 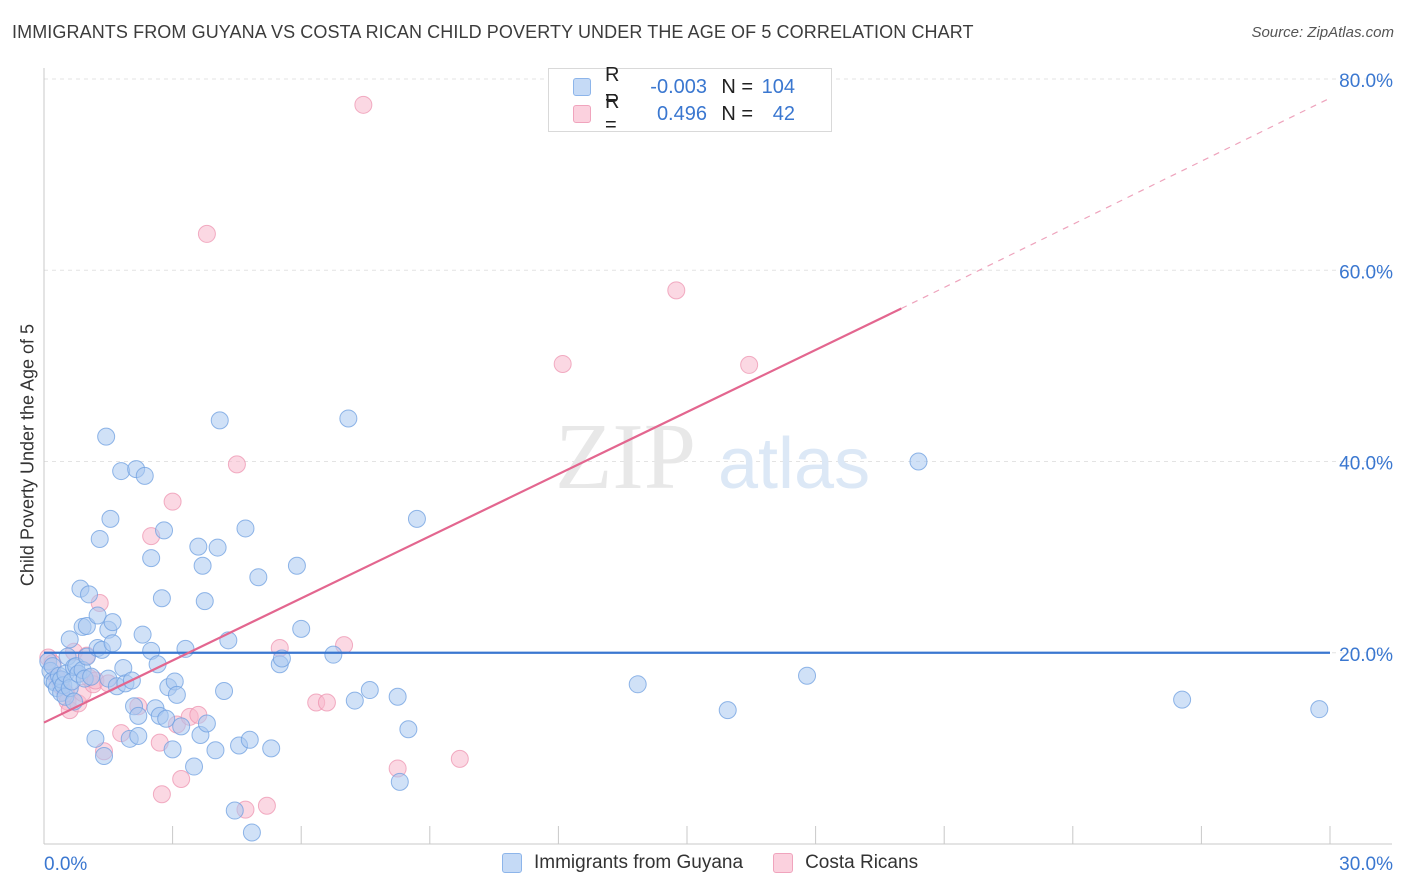 What do you see at coordinates (27, 455) in the screenshot?
I see `y-axis-title: Child Poverty Under the Age of 5` at bounding box center [27, 455].